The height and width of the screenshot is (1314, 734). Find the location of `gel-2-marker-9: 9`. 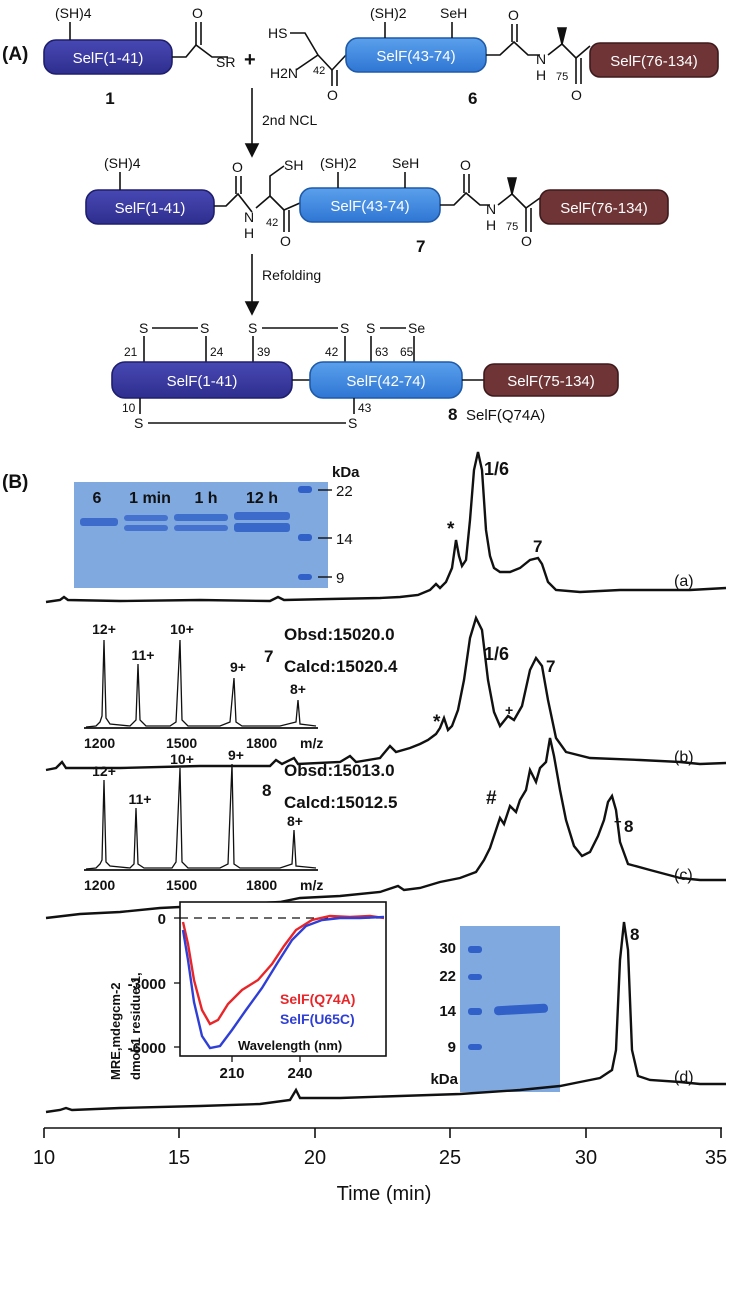

gel-2-marker-9: 9 is located at coordinates (452, 1047).